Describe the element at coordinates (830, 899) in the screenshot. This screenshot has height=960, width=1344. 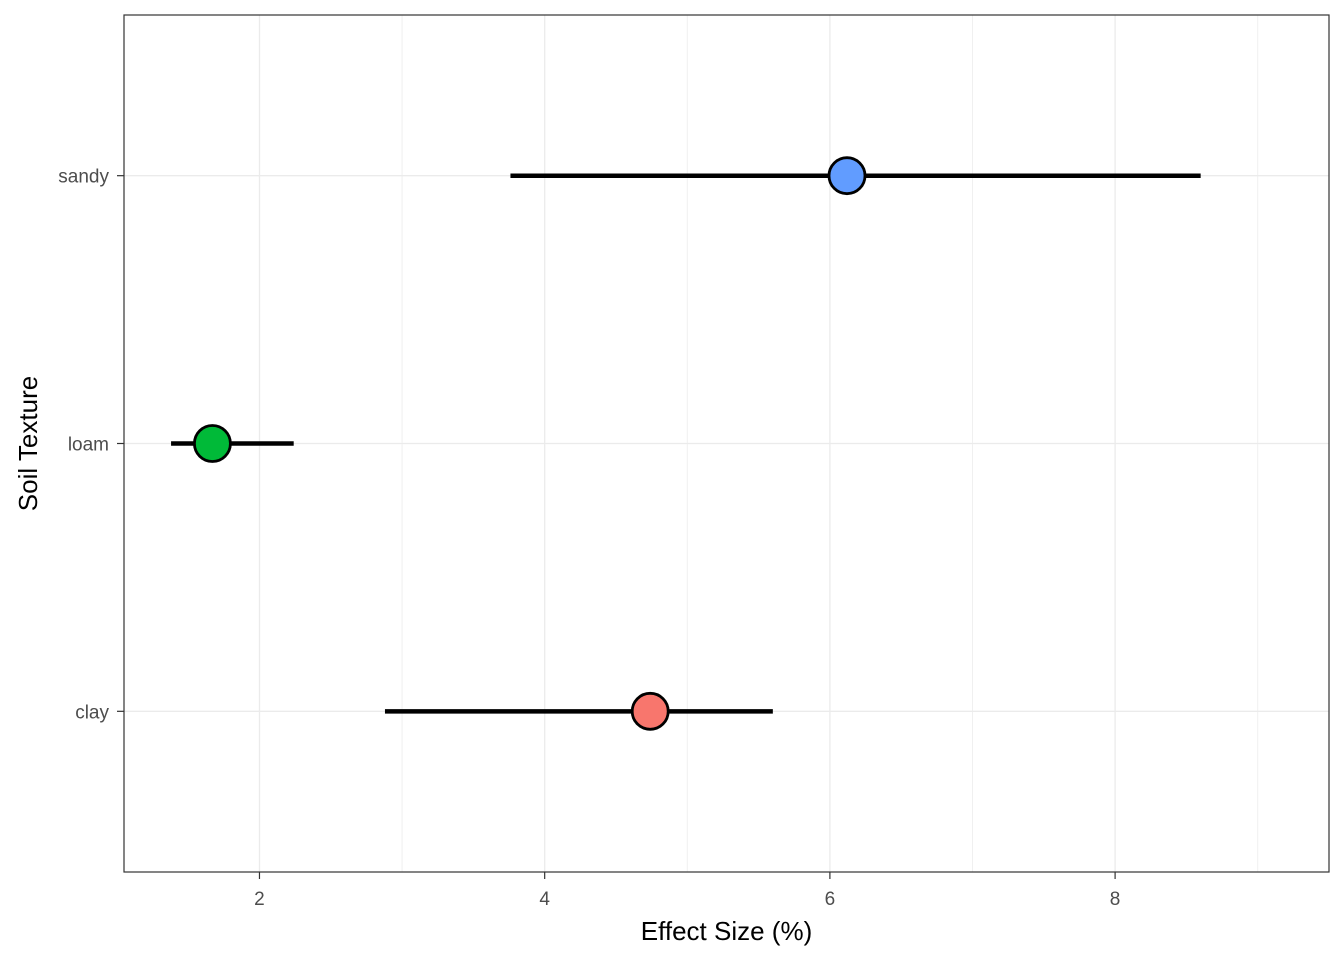
I see `x-tick-label: 6` at that location.